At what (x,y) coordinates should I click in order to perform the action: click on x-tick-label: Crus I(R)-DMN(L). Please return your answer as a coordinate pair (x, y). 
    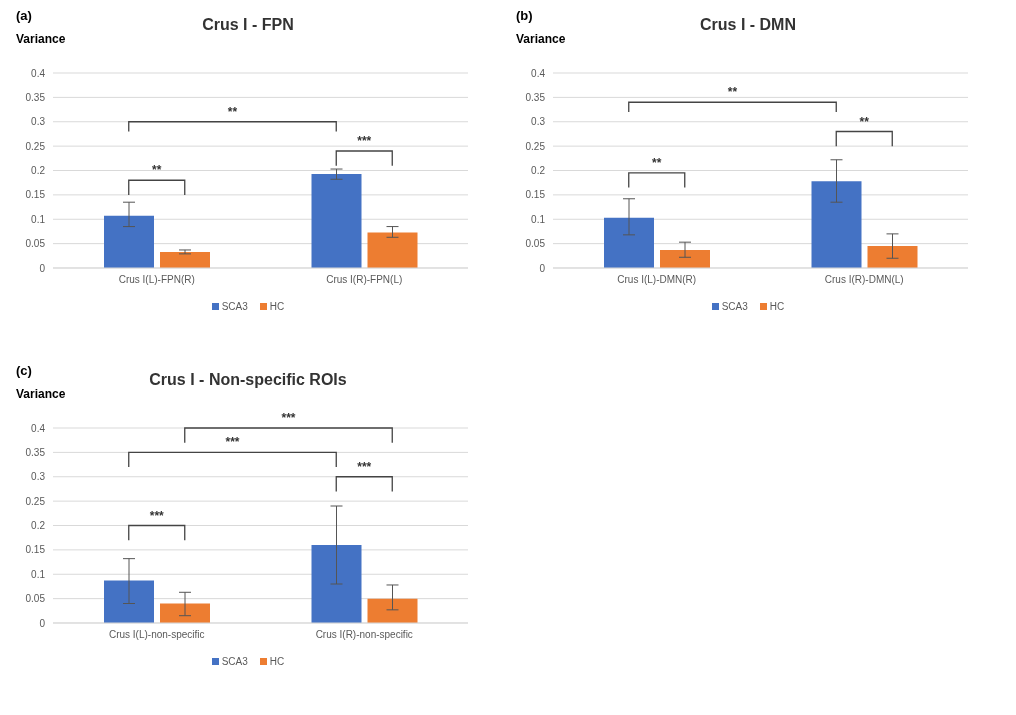
    Looking at the image, I should click on (864, 280).